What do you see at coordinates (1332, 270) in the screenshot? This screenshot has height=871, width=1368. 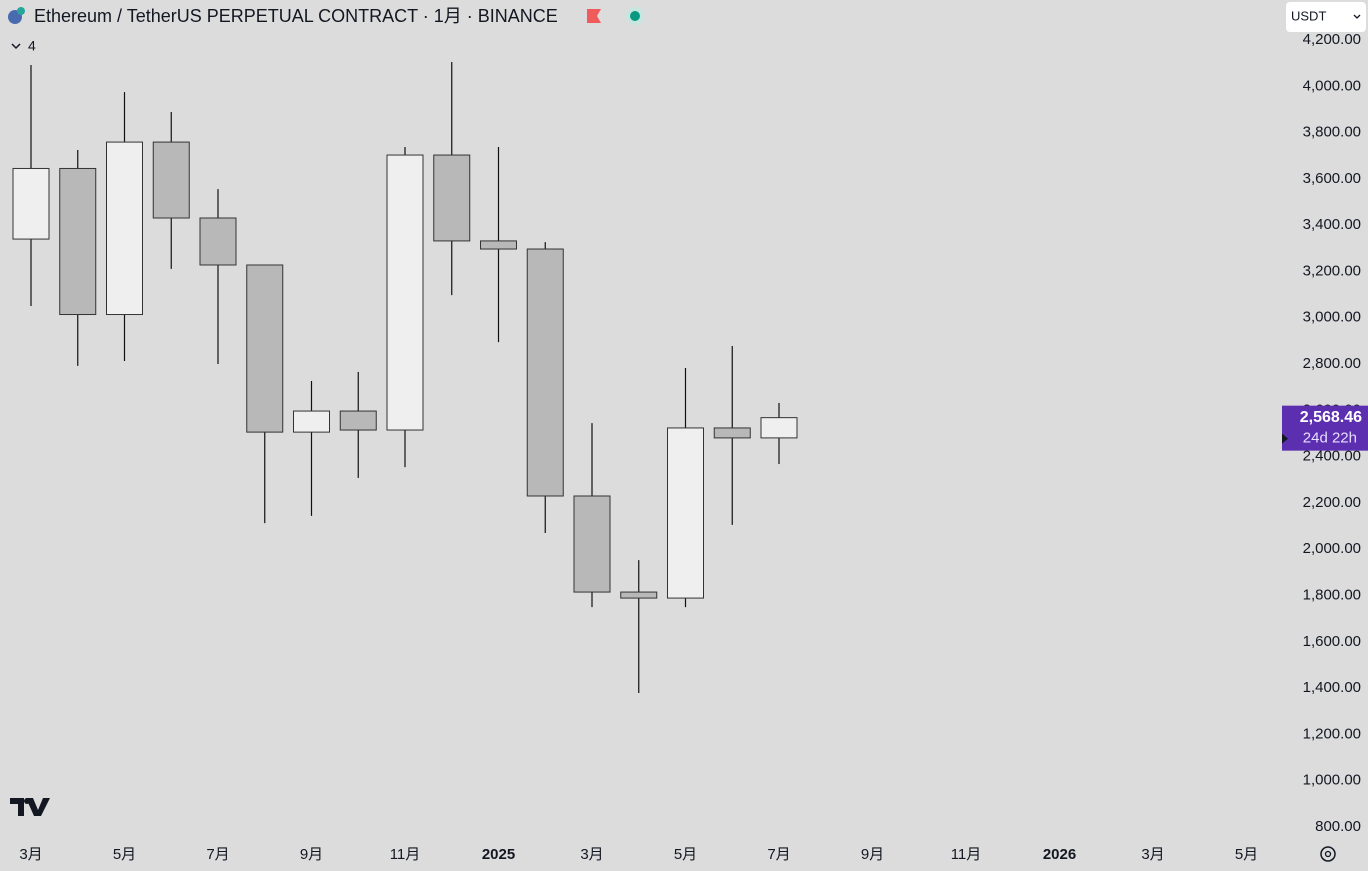 I see `y-tick-label: 3,200.00` at bounding box center [1332, 270].